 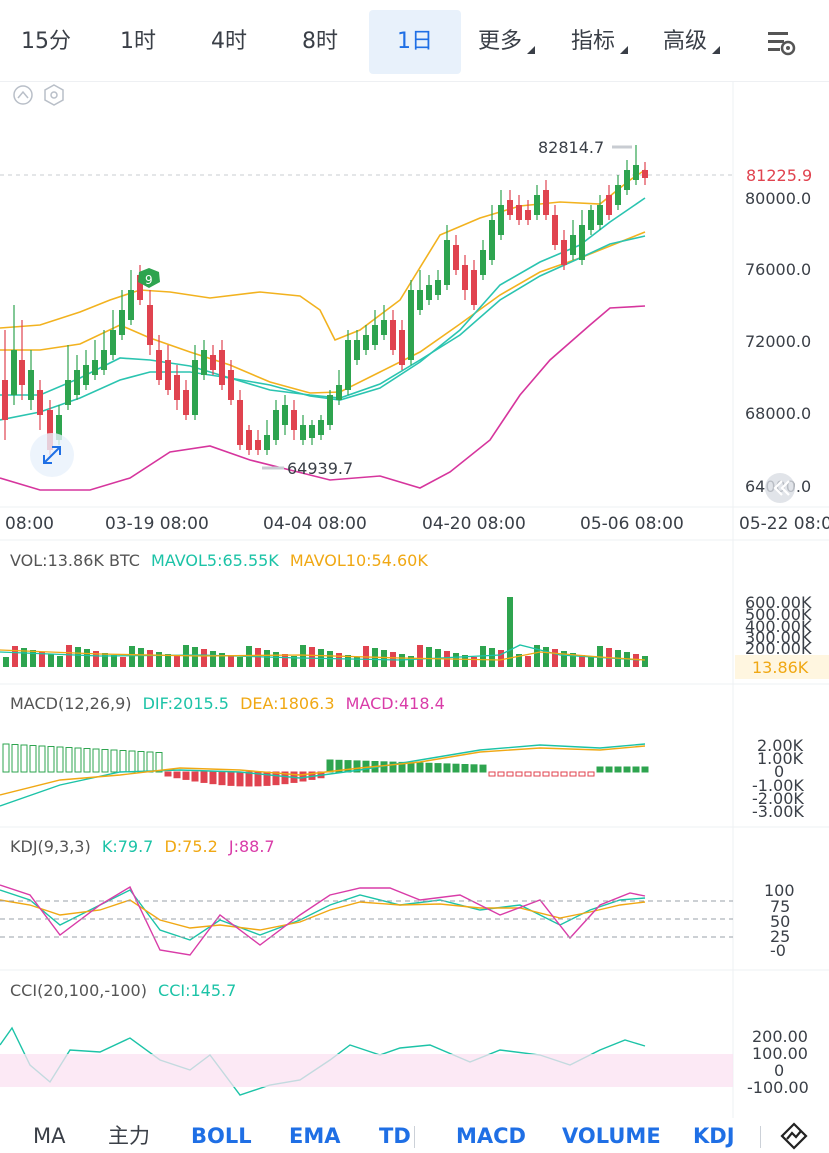 I want to click on tab-boll: BOLL, so click(x=221, y=1136).